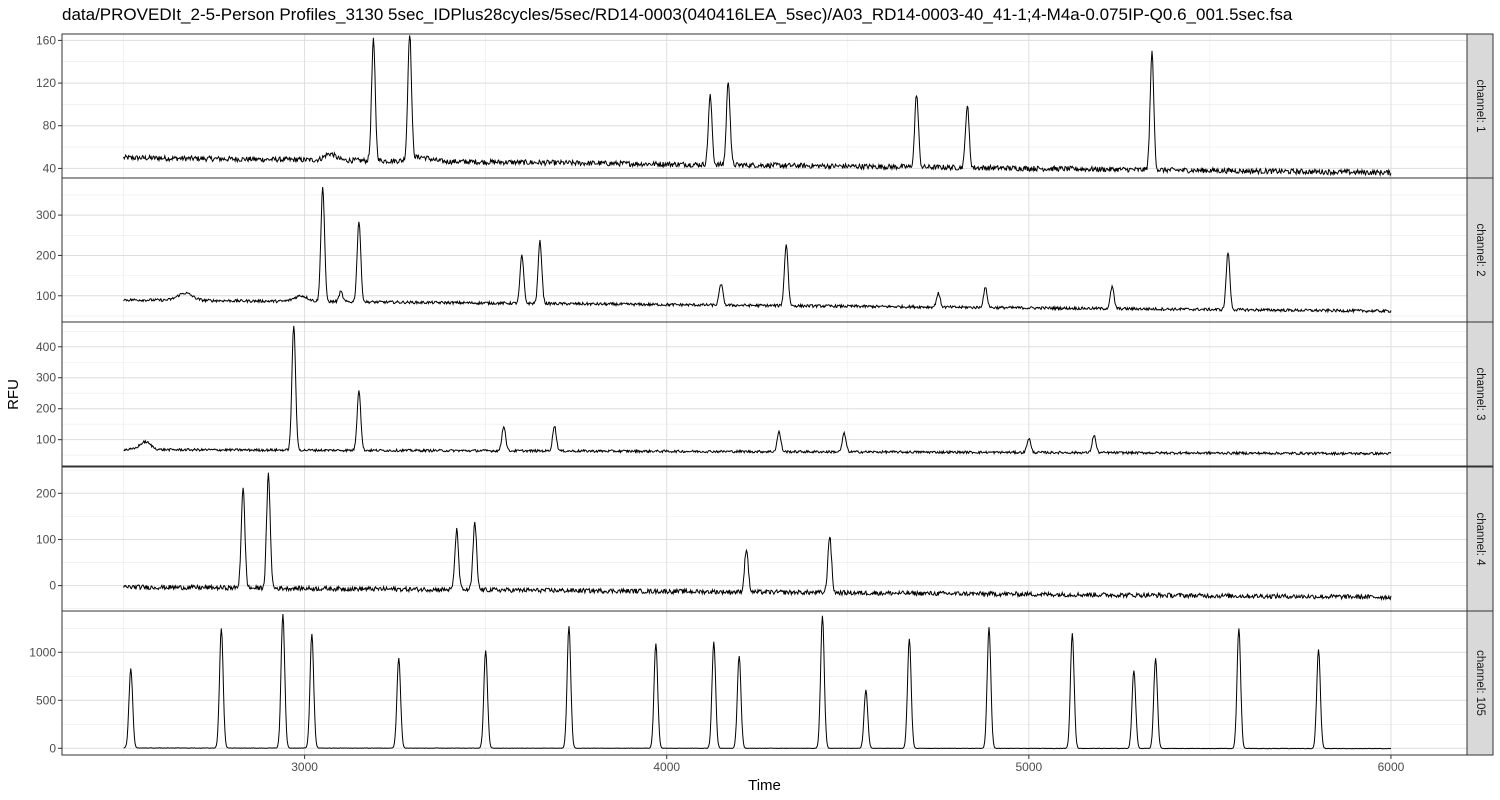 This screenshot has height=800, width=1500. What do you see at coordinates (764, 785) in the screenshot?
I see `x-axis-title: Time` at bounding box center [764, 785].